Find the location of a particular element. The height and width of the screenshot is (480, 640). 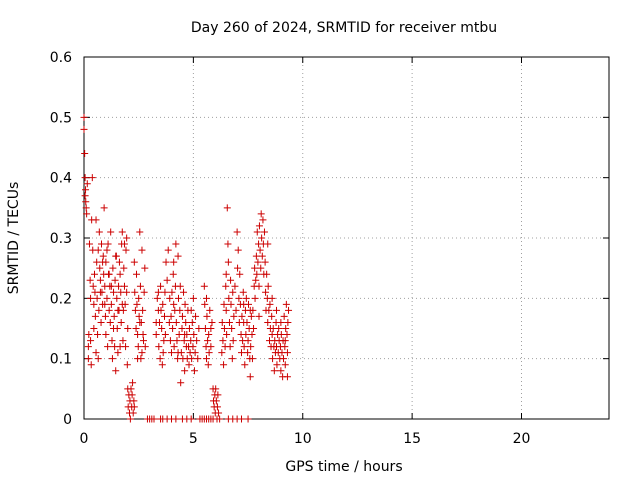

x-axis-label: GPS time / hours is located at coordinates (343, 467).